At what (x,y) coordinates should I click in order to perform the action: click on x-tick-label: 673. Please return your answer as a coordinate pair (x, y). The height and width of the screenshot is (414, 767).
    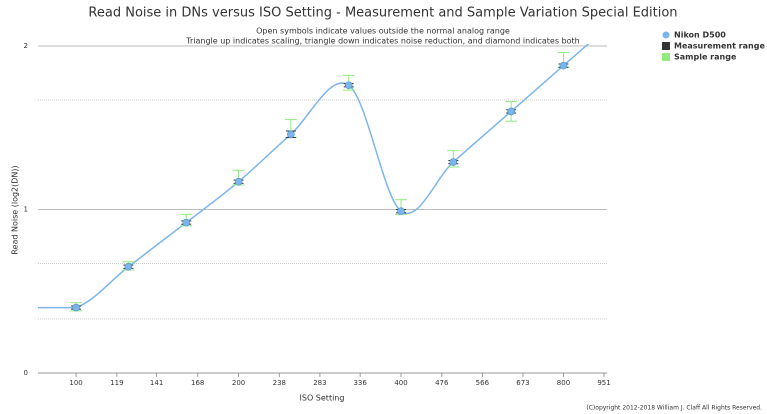
    Looking at the image, I should click on (522, 383).